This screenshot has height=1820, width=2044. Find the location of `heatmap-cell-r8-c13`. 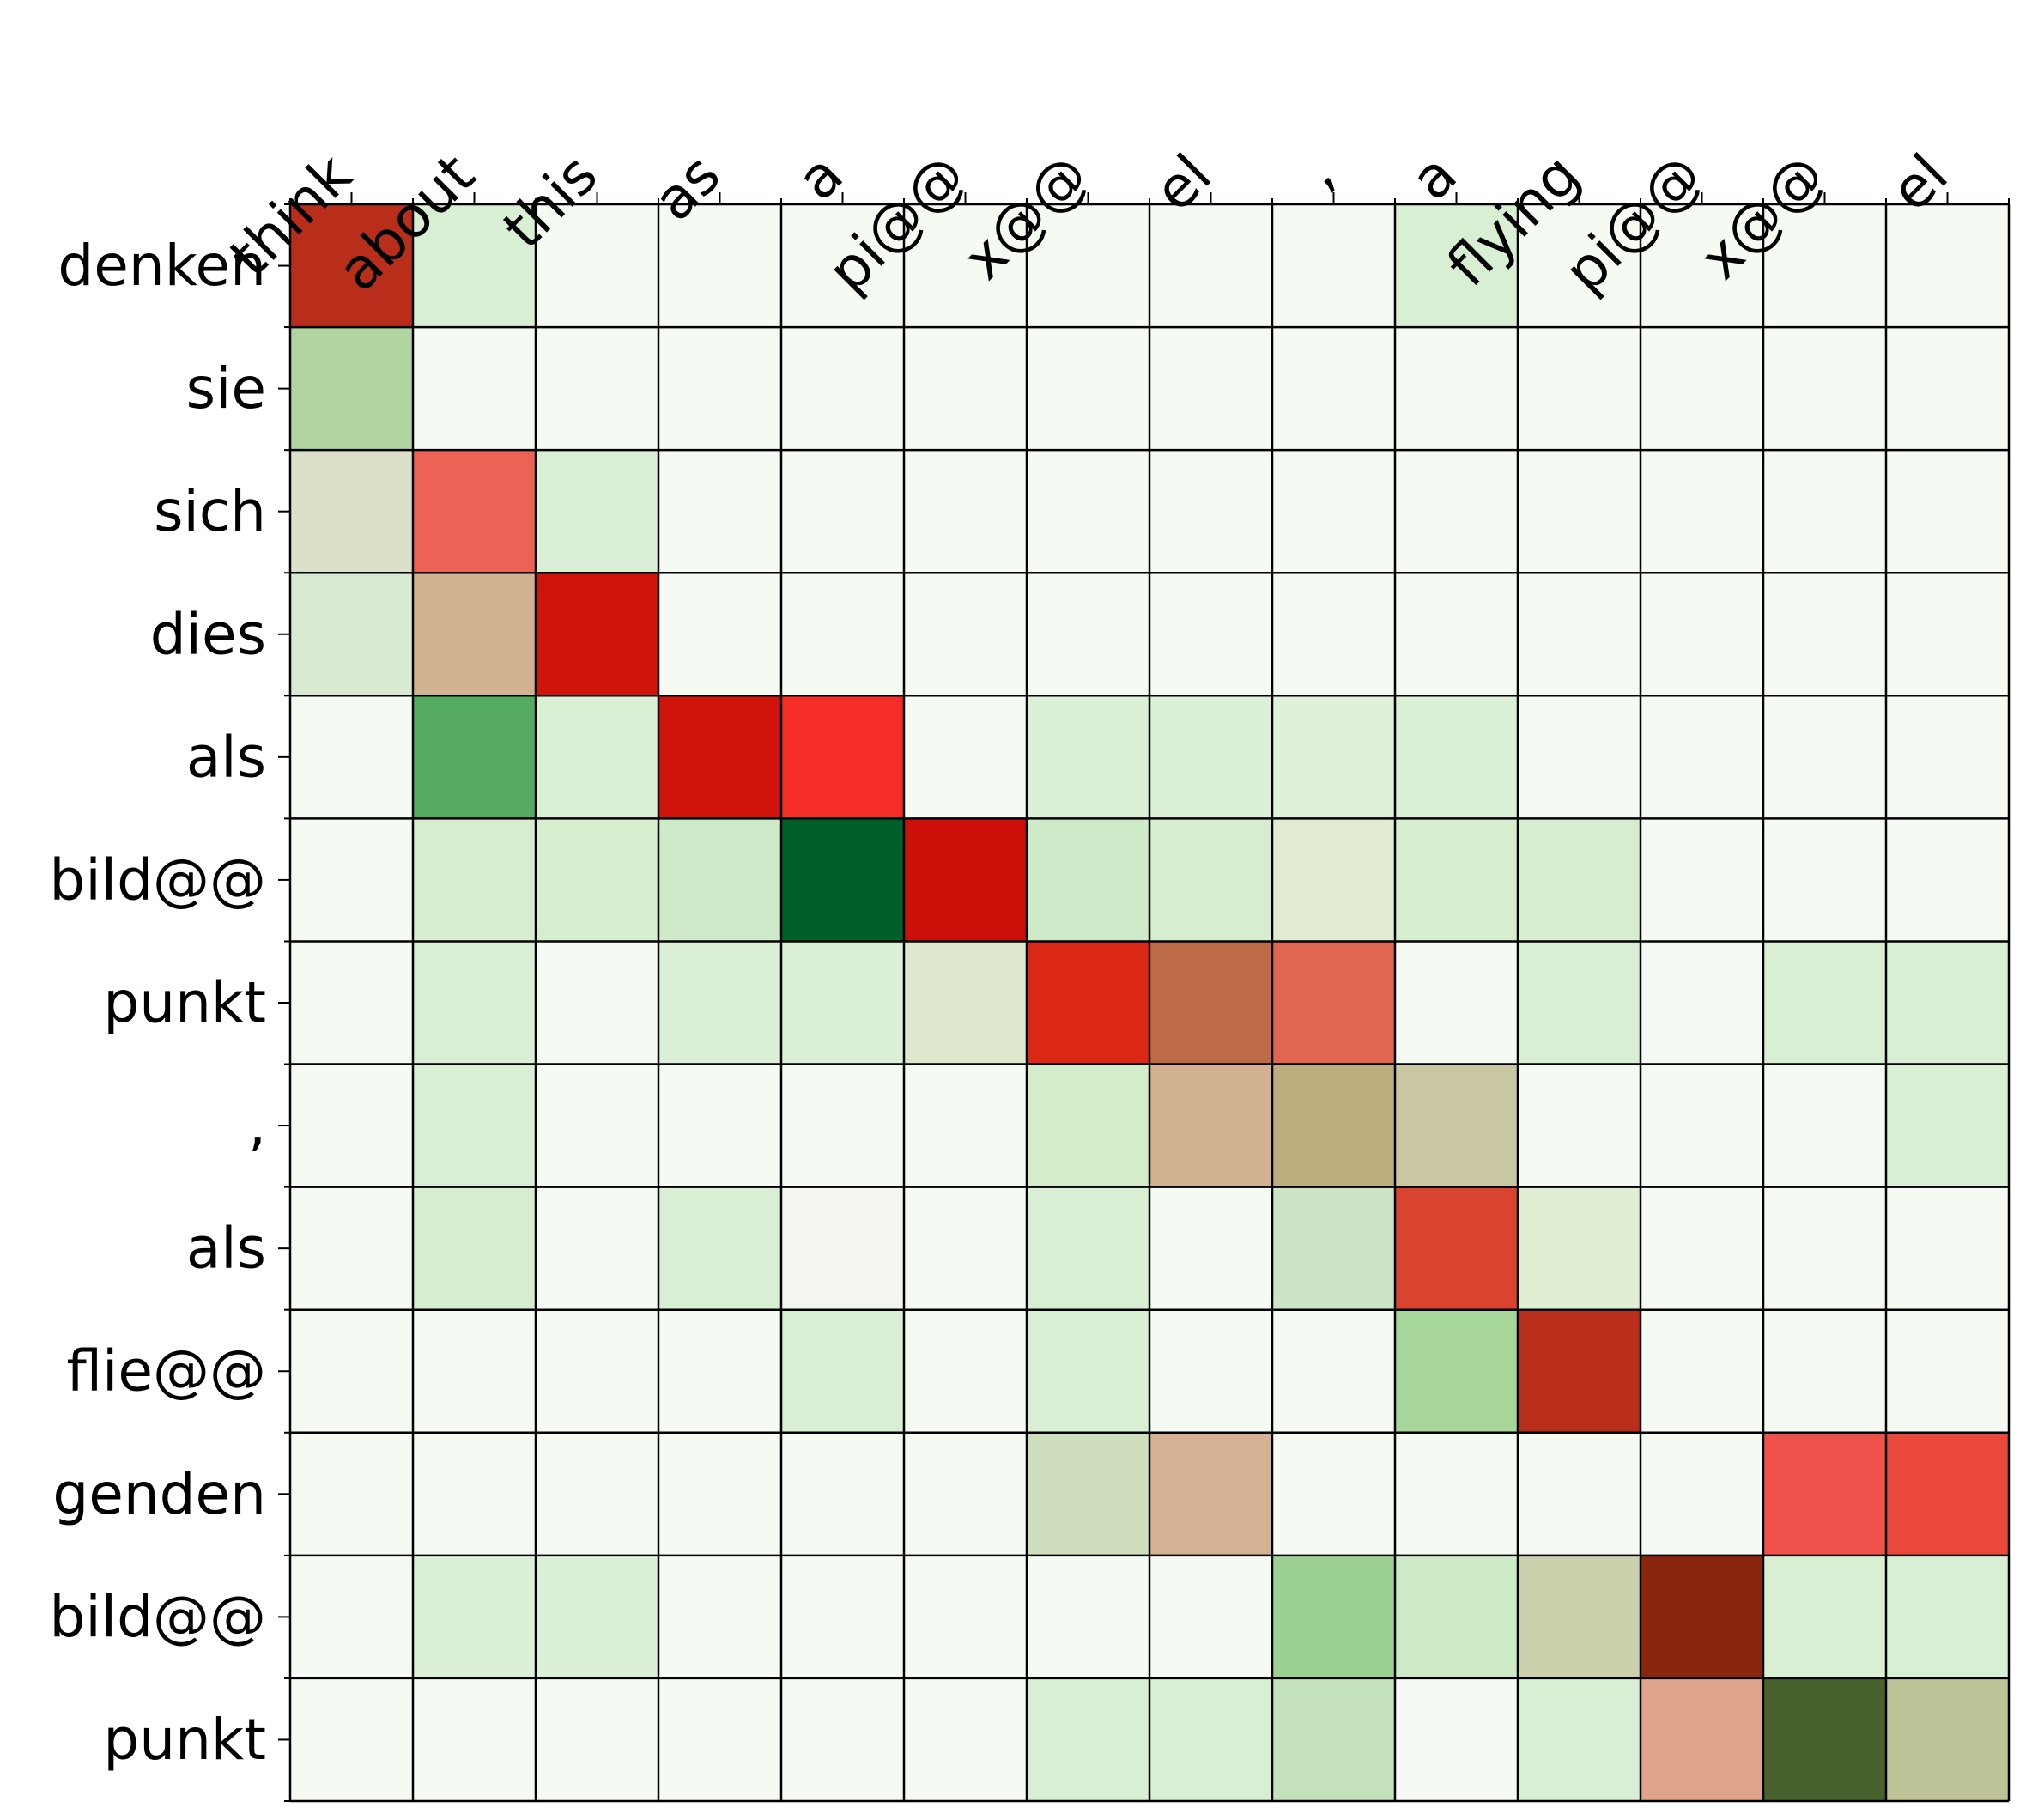

heatmap-cell-r8-c13 is located at coordinates (1947, 1248).